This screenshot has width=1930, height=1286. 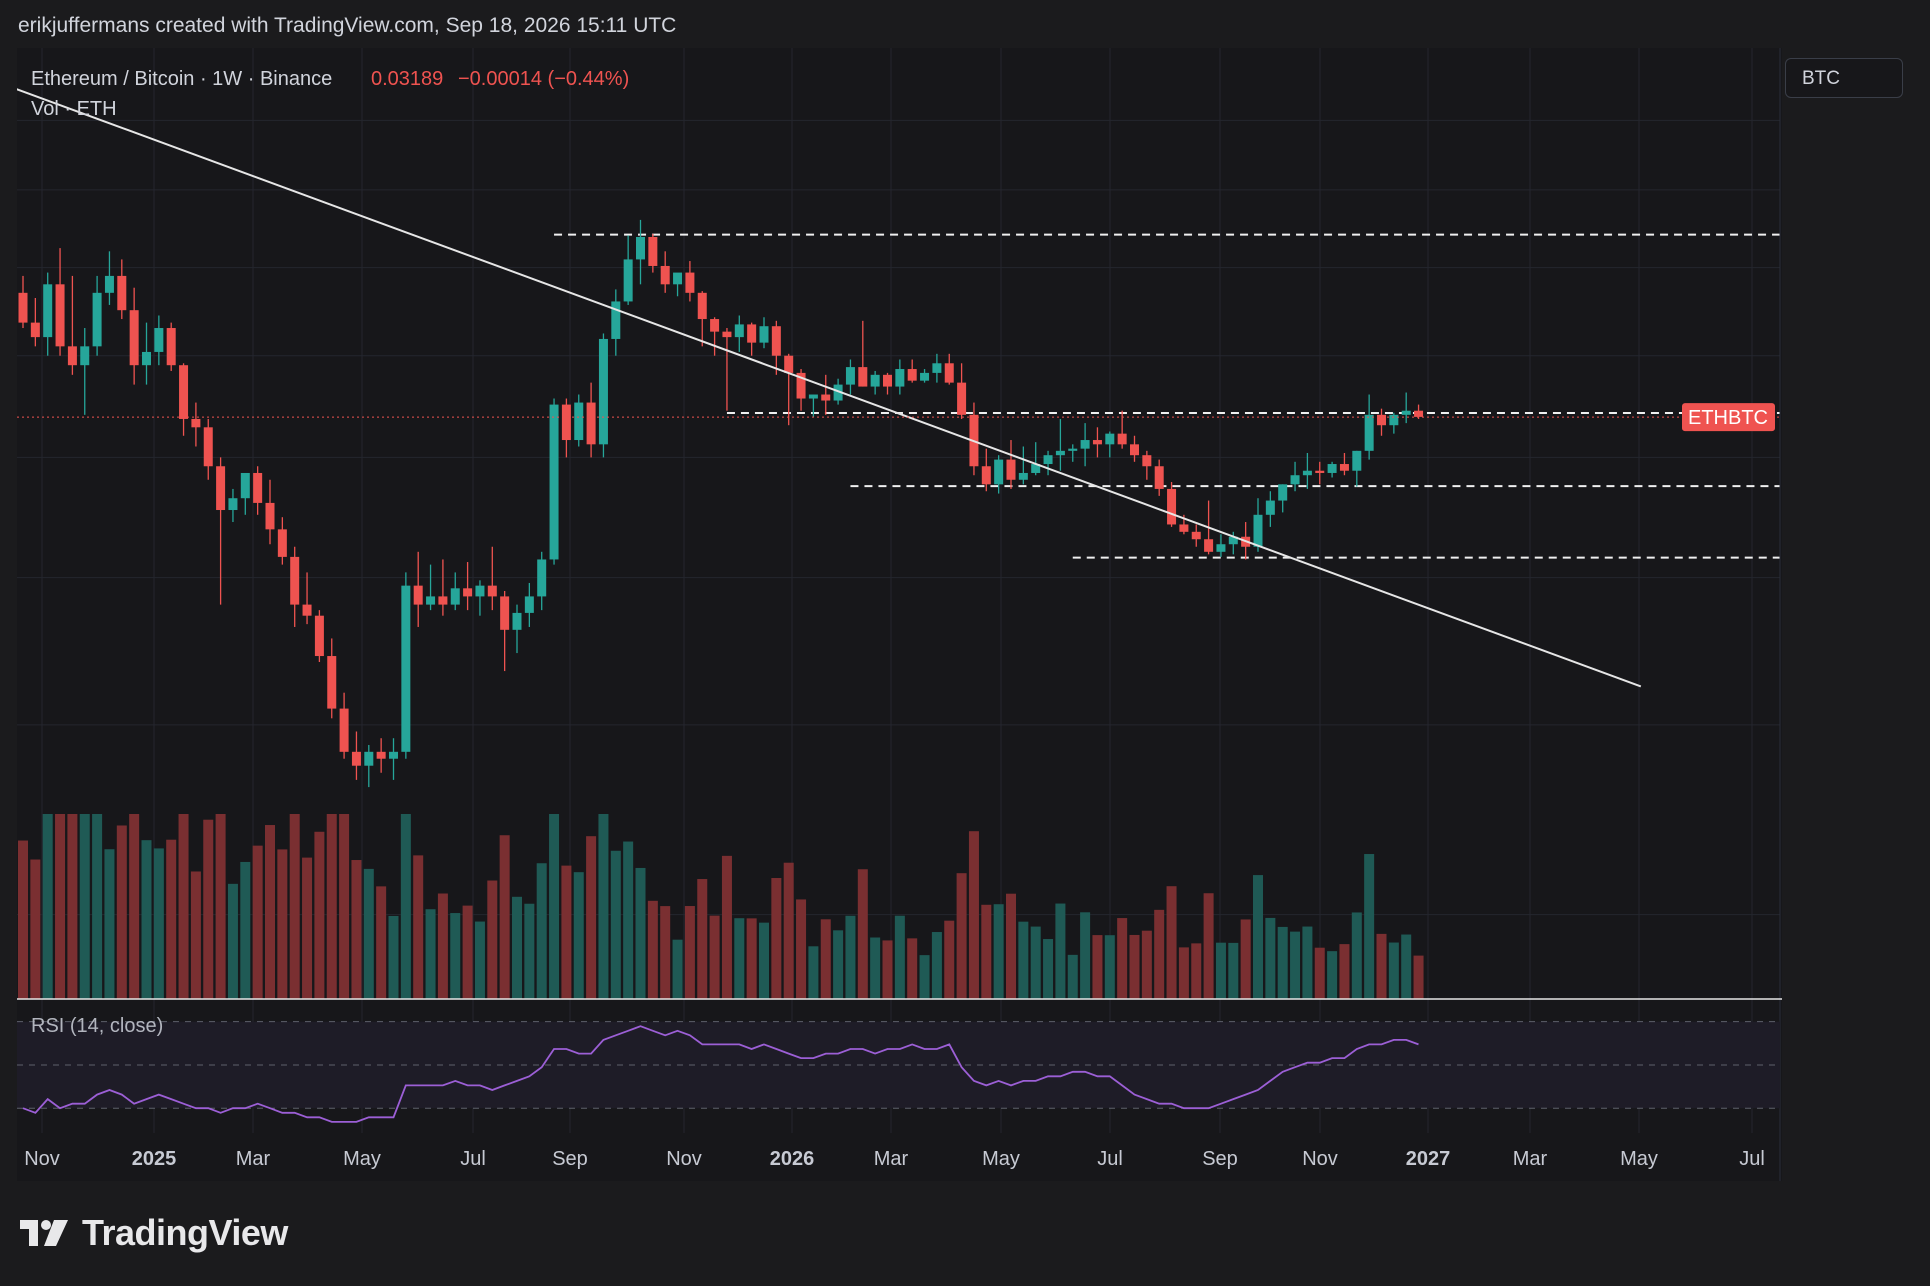 I want to click on currency-button: BTC, so click(x=1844, y=78).